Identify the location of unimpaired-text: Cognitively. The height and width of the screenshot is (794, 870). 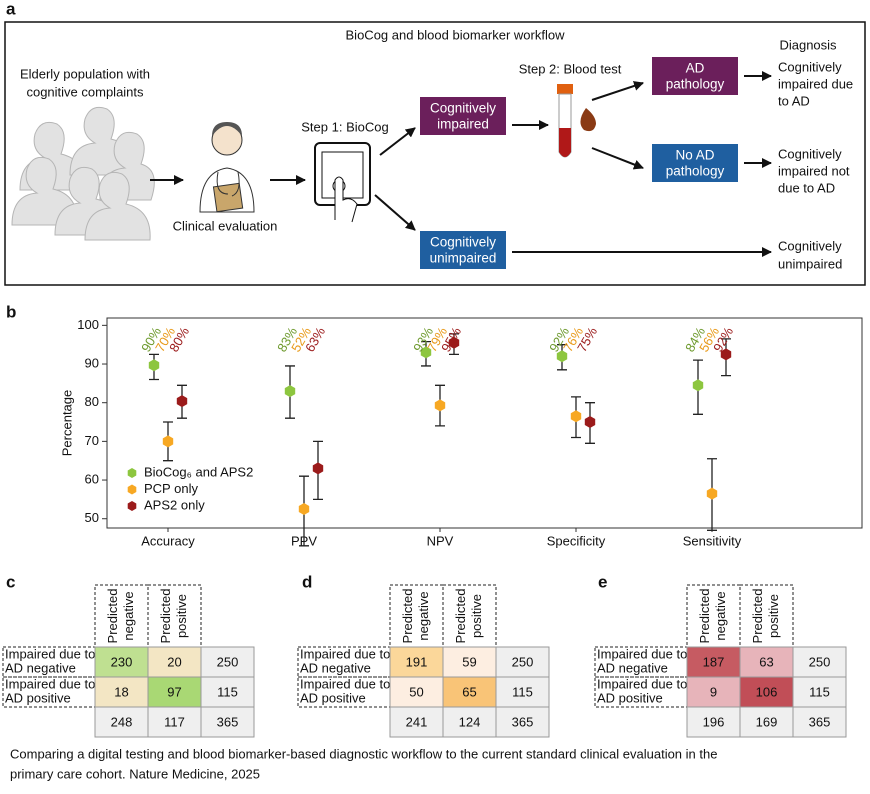
(463, 242).